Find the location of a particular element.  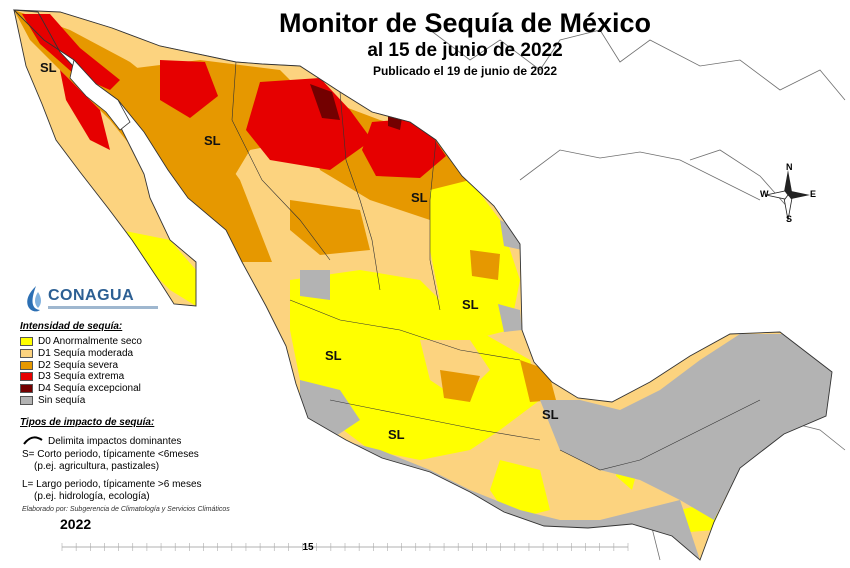

compass-west: W is located at coordinates (764, 194).